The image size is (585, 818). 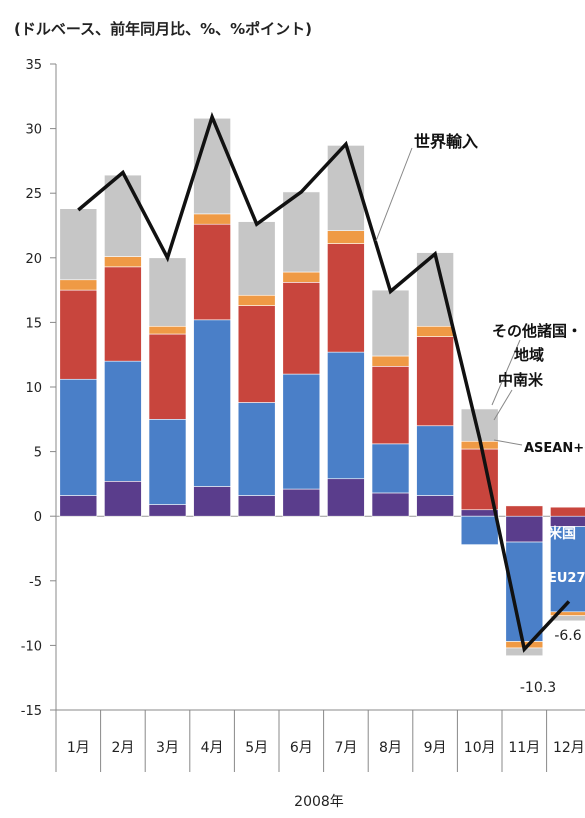 What do you see at coordinates (33, 130) in the screenshot?
I see `y-tick-label: 30` at bounding box center [33, 130].